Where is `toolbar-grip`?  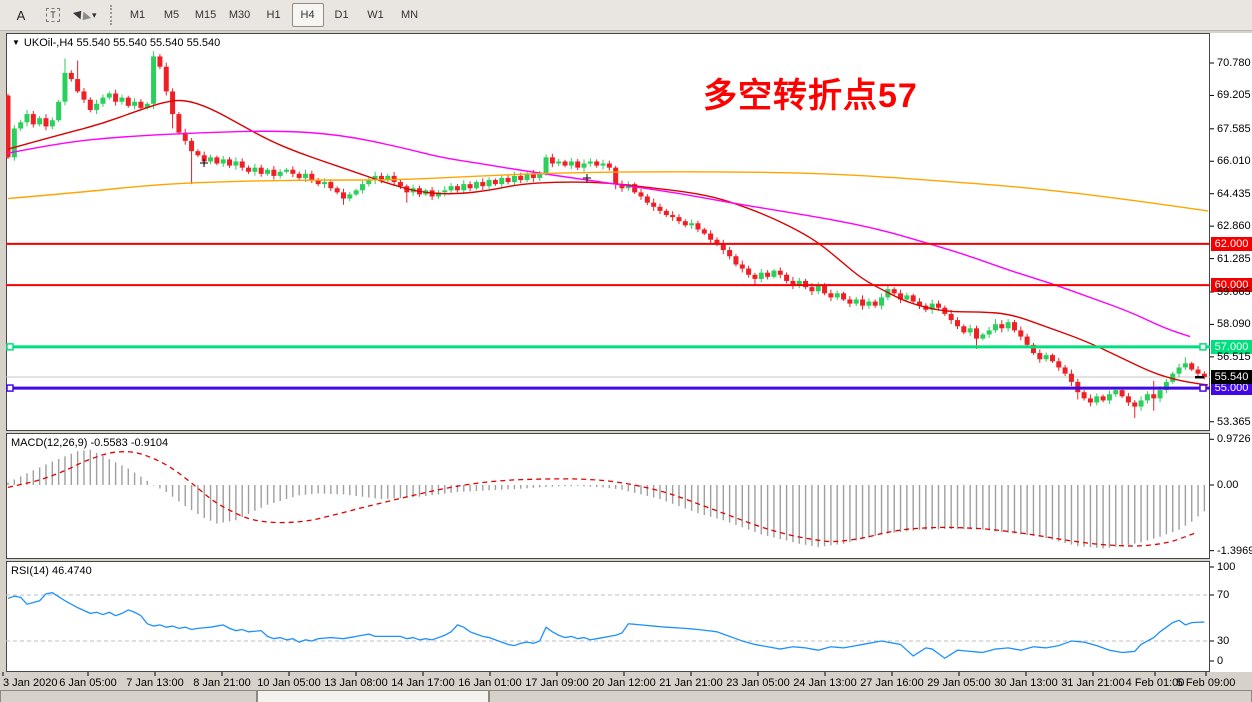
toolbar-grip is located at coordinates (112, 15).